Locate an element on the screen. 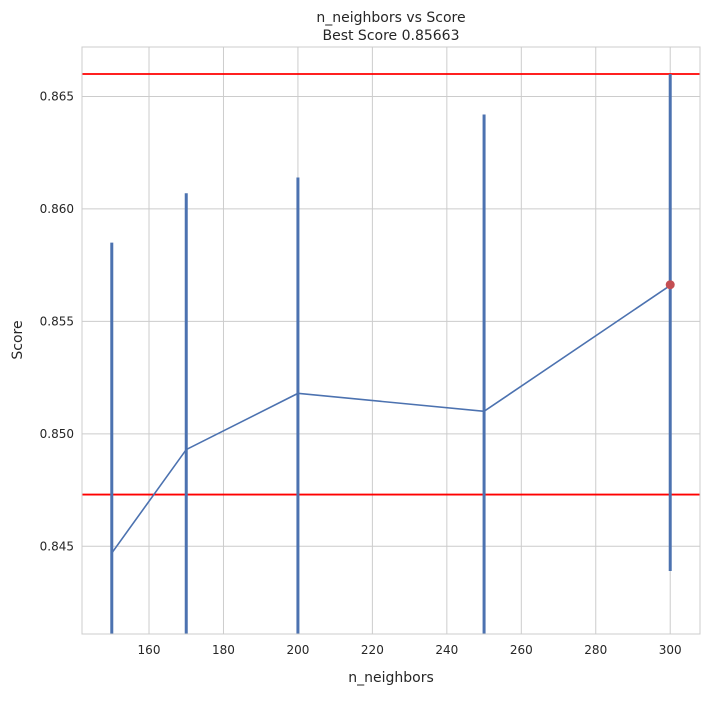 The height and width of the screenshot is (721, 712). x-tick-label: 180 is located at coordinates (223, 650).